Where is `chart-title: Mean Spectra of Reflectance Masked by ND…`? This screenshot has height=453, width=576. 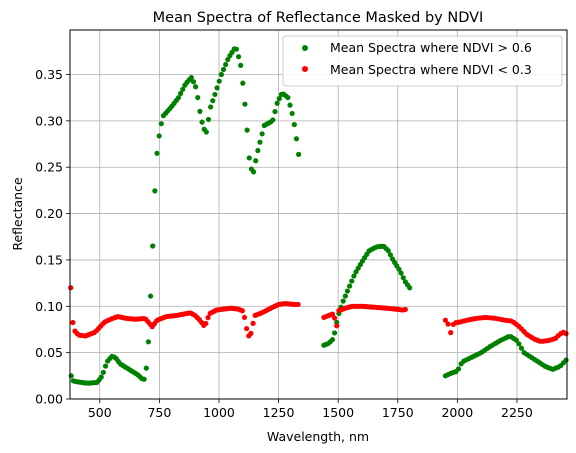
chart-title: Mean Spectra of Reflectance Masked by ND… is located at coordinates (318, 18).